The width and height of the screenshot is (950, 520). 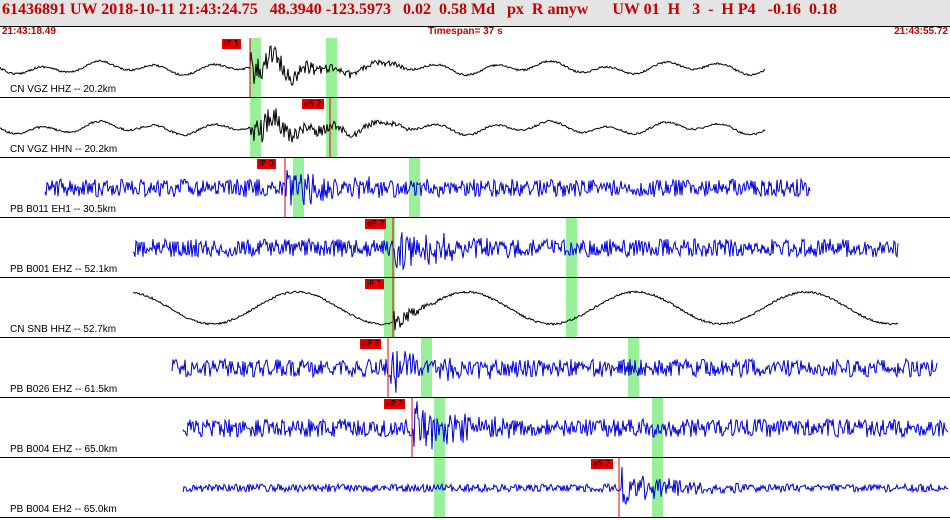 What do you see at coordinates (266, 164) in the screenshot?
I see `pick-label: iP 0` at bounding box center [266, 164].